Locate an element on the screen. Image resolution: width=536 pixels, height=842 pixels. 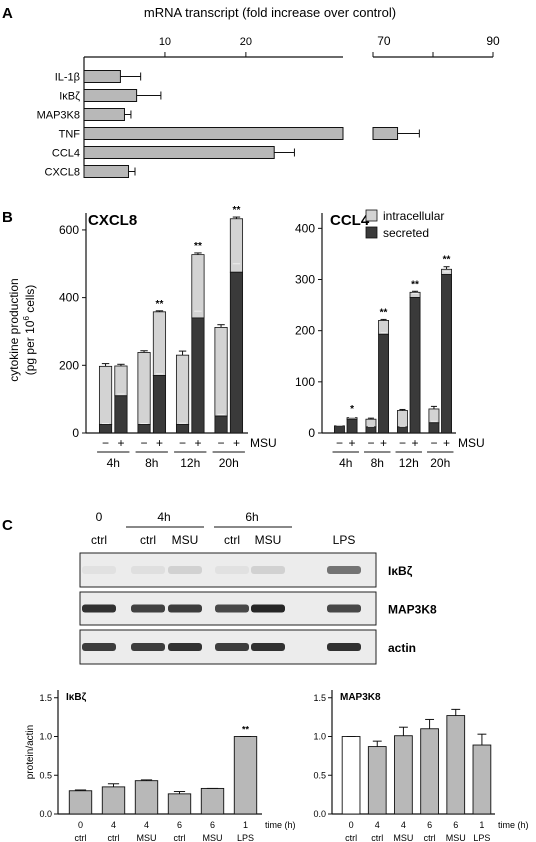
blot-header-4h: 4h is located at coordinates (163, 517).